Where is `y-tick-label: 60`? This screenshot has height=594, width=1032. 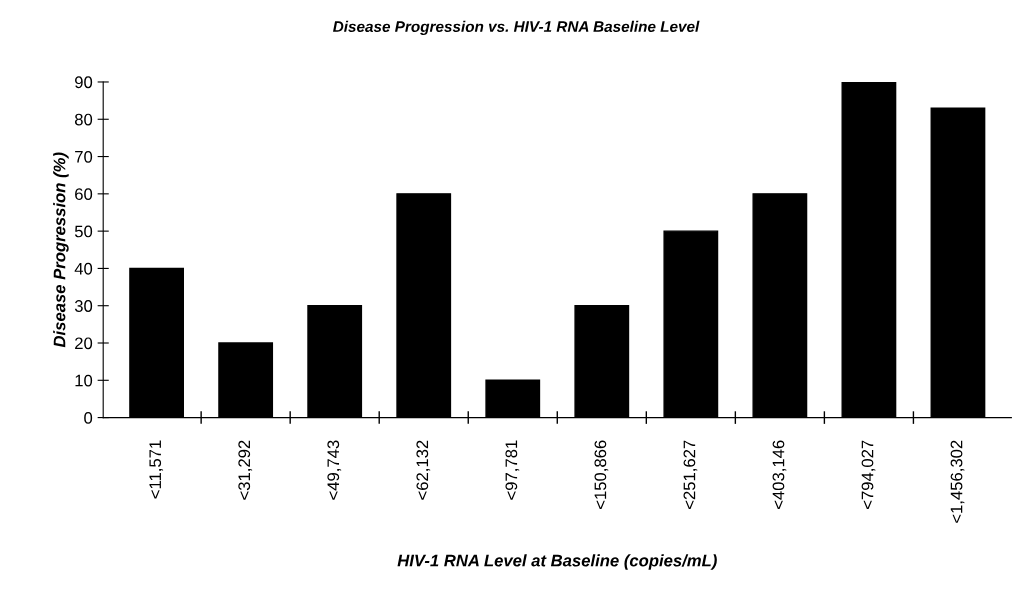 y-tick-label: 60 is located at coordinates (84, 194).